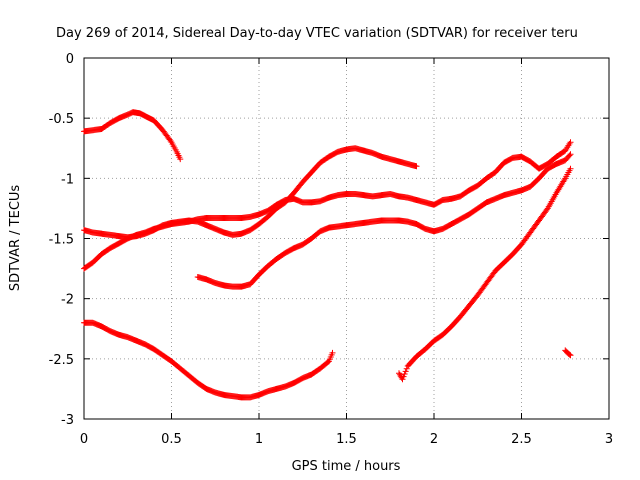 The image size is (640, 480). What do you see at coordinates (84, 439) in the screenshot?
I see `x-tick-label: 0` at bounding box center [84, 439].